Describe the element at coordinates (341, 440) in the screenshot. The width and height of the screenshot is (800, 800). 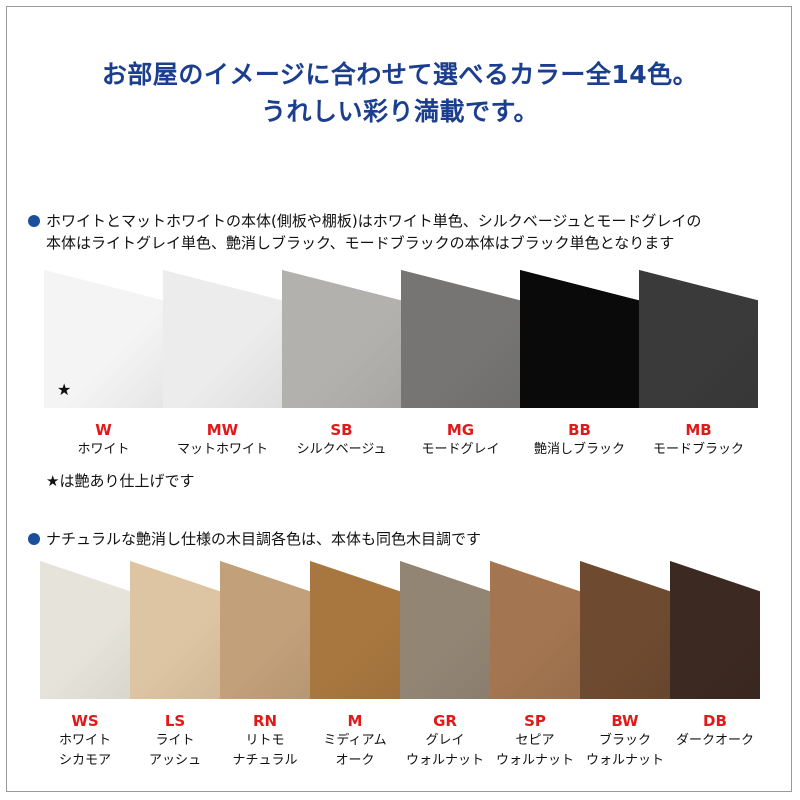
I see `color-label: SB シルクベージュ` at that location.